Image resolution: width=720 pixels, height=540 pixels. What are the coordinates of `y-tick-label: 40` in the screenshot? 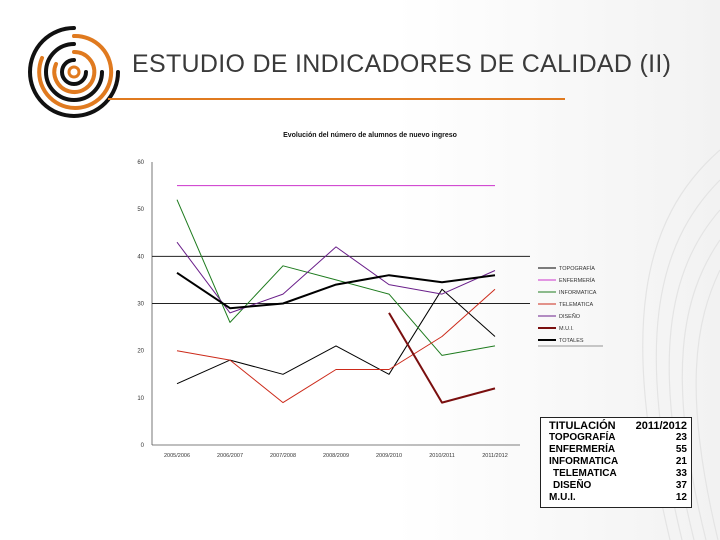 It's located at (140, 257).